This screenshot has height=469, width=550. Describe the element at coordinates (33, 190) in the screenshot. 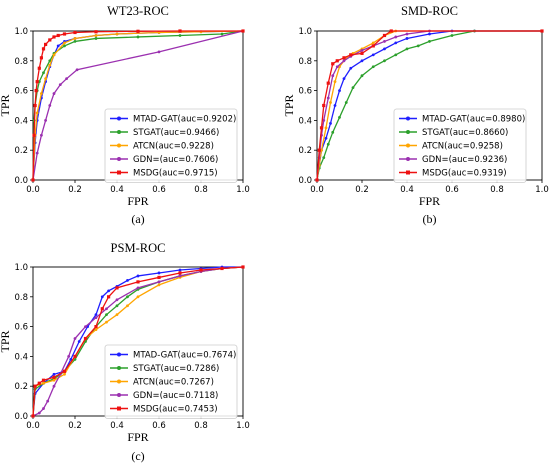

I see `x-tick-label: 0.0` at that location.